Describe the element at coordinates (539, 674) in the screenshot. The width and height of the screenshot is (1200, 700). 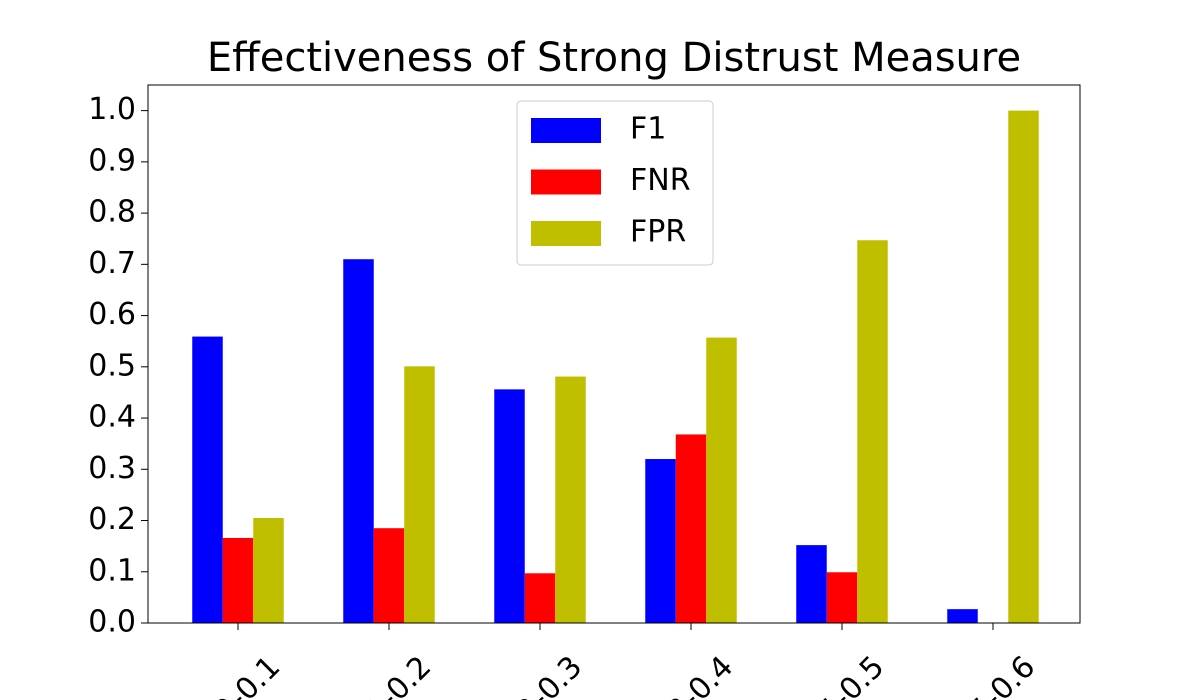
I see `x-tick-label: 0.2-0.3` at that location.